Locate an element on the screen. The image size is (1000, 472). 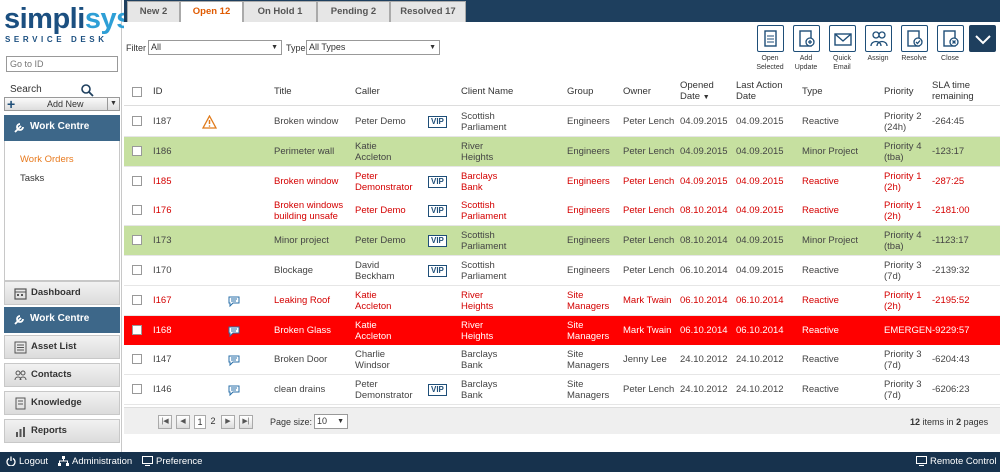
cell-group: Engineers is located at coordinates (588, 121).